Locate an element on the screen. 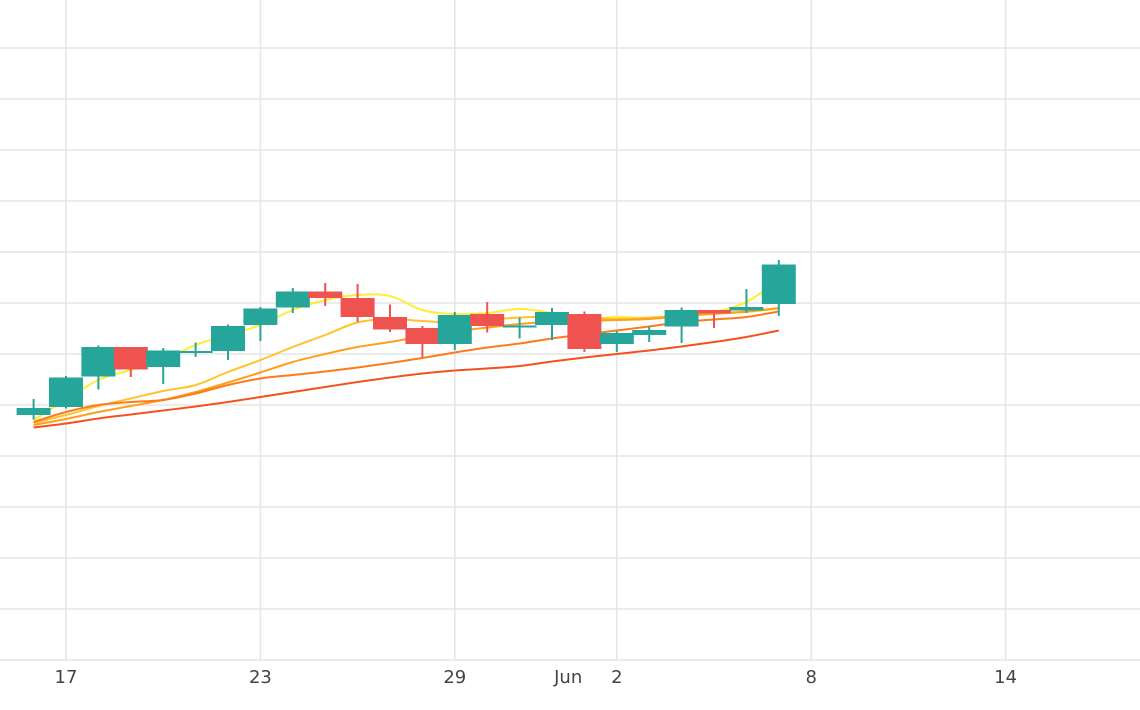 The height and width of the screenshot is (710, 1140). x-axis-ticks: 17 23 29 Jun 2 8 14 is located at coordinates (536, 677).